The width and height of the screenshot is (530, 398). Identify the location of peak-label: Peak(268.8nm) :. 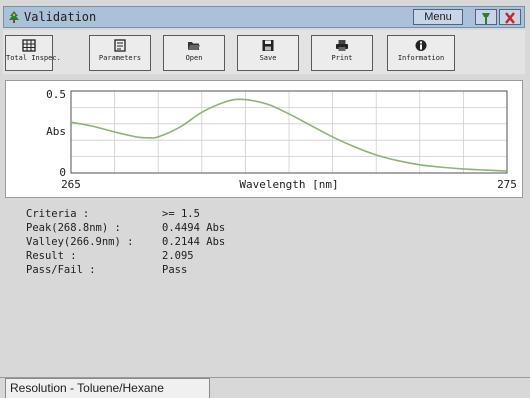
(73, 228).